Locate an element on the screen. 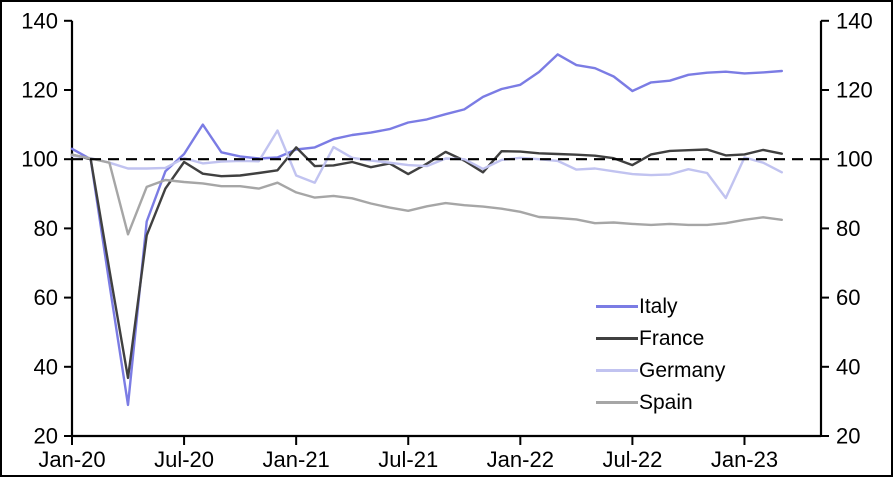 The height and width of the screenshot is (479, 893). legend-line-spain is located at coordinates (617, 402).